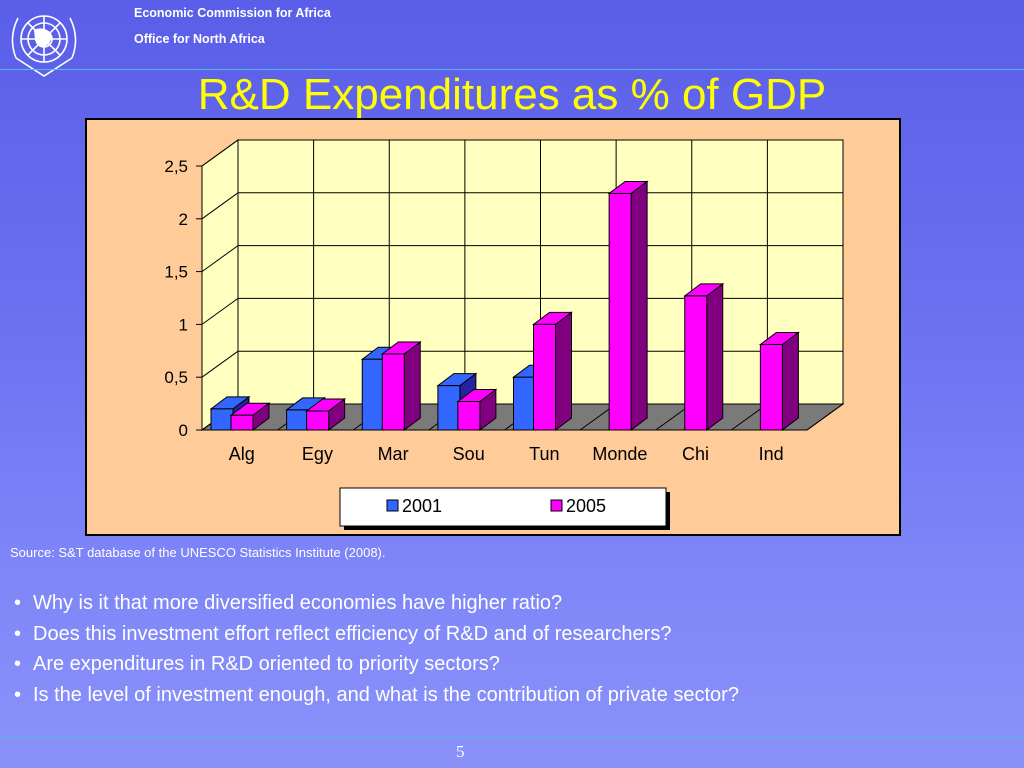 The height and width of the screenshot is (768, 1024). What do you see at coordinates (469, 454) in the screenshot?
I see `x-tick-label: Sou` at bounding box center [469, 454].